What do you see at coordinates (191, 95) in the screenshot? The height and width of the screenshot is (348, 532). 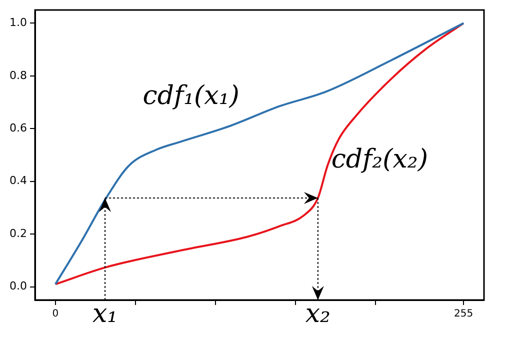 I see `annotation: cdf₁(x₁)` at bounding box center [191, 95].